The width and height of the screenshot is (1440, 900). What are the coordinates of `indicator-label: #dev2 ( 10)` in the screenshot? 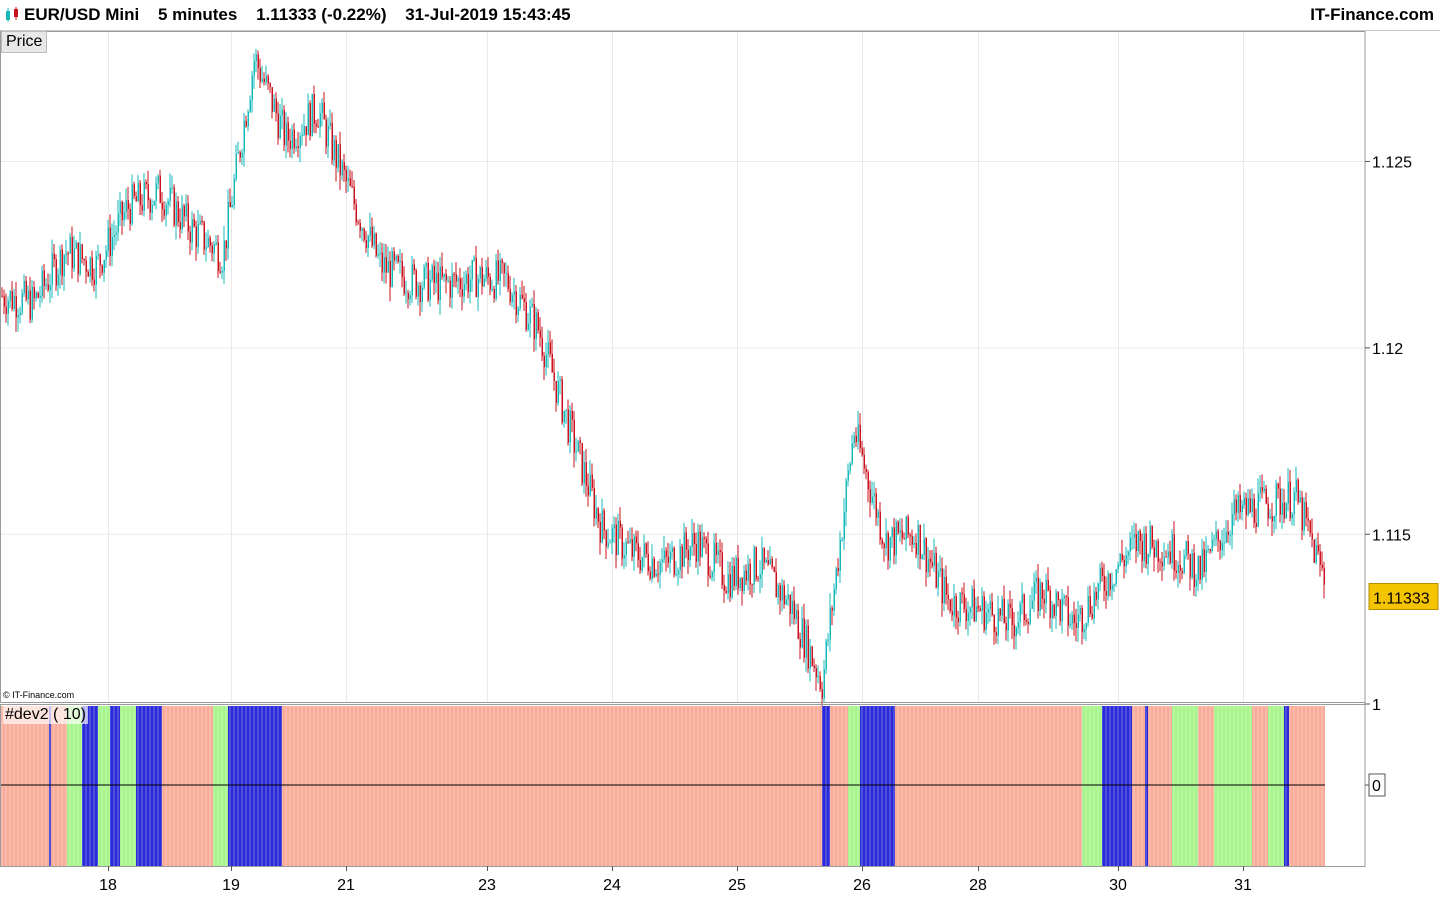 It's located at (45, 715).